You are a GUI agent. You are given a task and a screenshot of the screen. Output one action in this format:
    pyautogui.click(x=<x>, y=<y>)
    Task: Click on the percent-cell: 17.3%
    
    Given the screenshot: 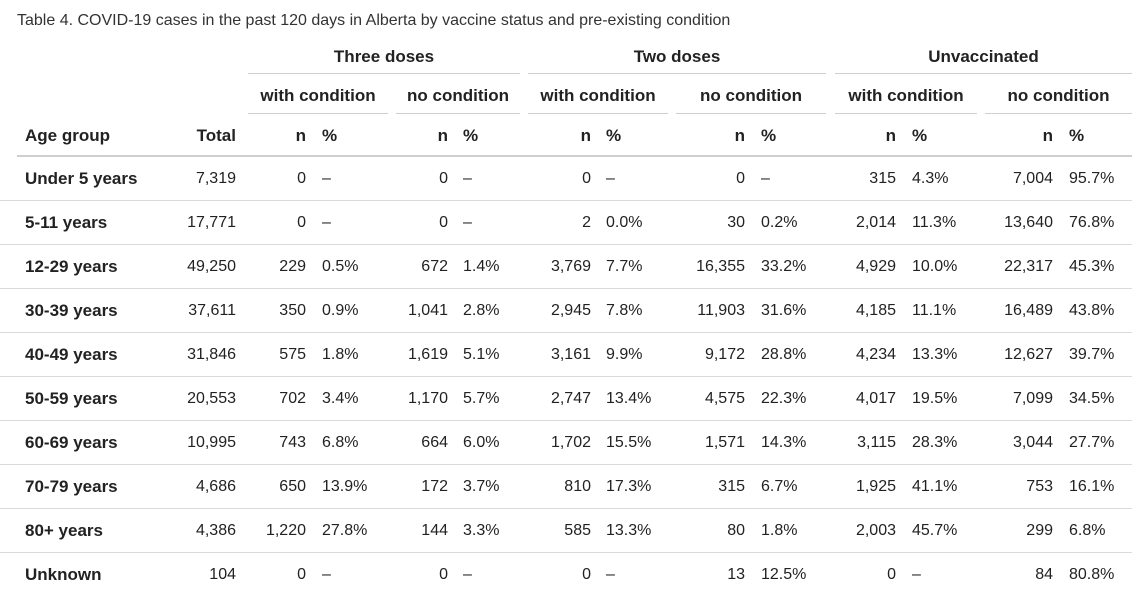 What is the action you would take?
    pyautogui.click(x=629, y=486)
    